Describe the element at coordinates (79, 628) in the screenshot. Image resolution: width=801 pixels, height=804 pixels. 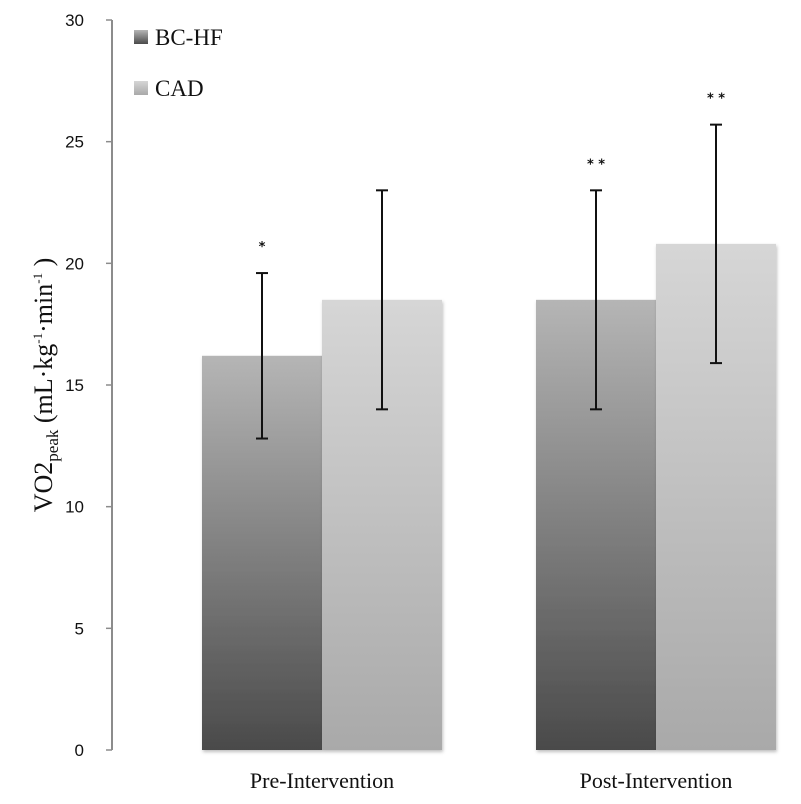
I see `y-tick-label: 5` at that location.